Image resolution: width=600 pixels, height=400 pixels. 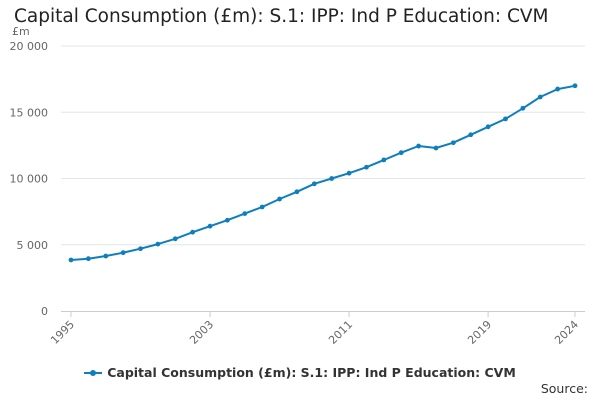 I want to click on y-tick-label: 15 000, so click(x=29, y=112).